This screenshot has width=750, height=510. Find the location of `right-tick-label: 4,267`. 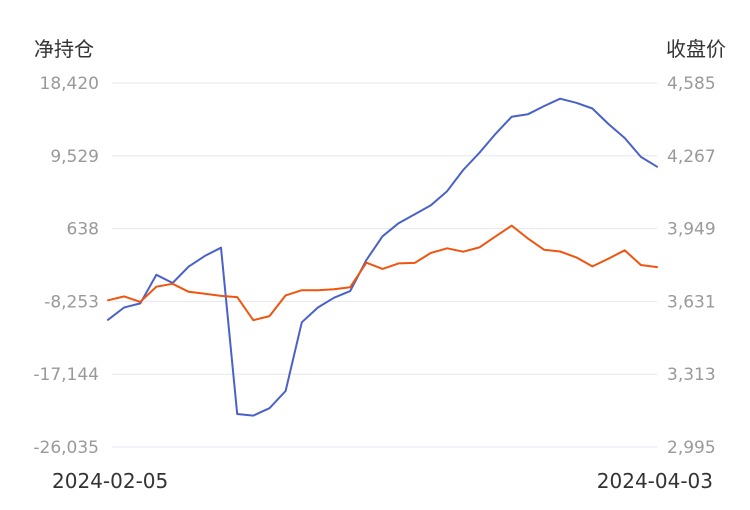

right-tick-label: 4,267 is located at coordinates (691, 157).